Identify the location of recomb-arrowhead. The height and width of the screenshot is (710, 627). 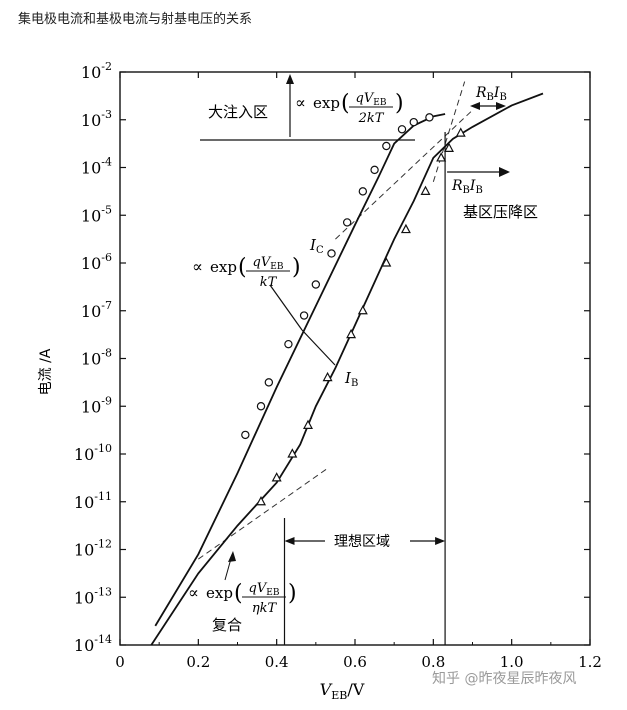
(232, 556).